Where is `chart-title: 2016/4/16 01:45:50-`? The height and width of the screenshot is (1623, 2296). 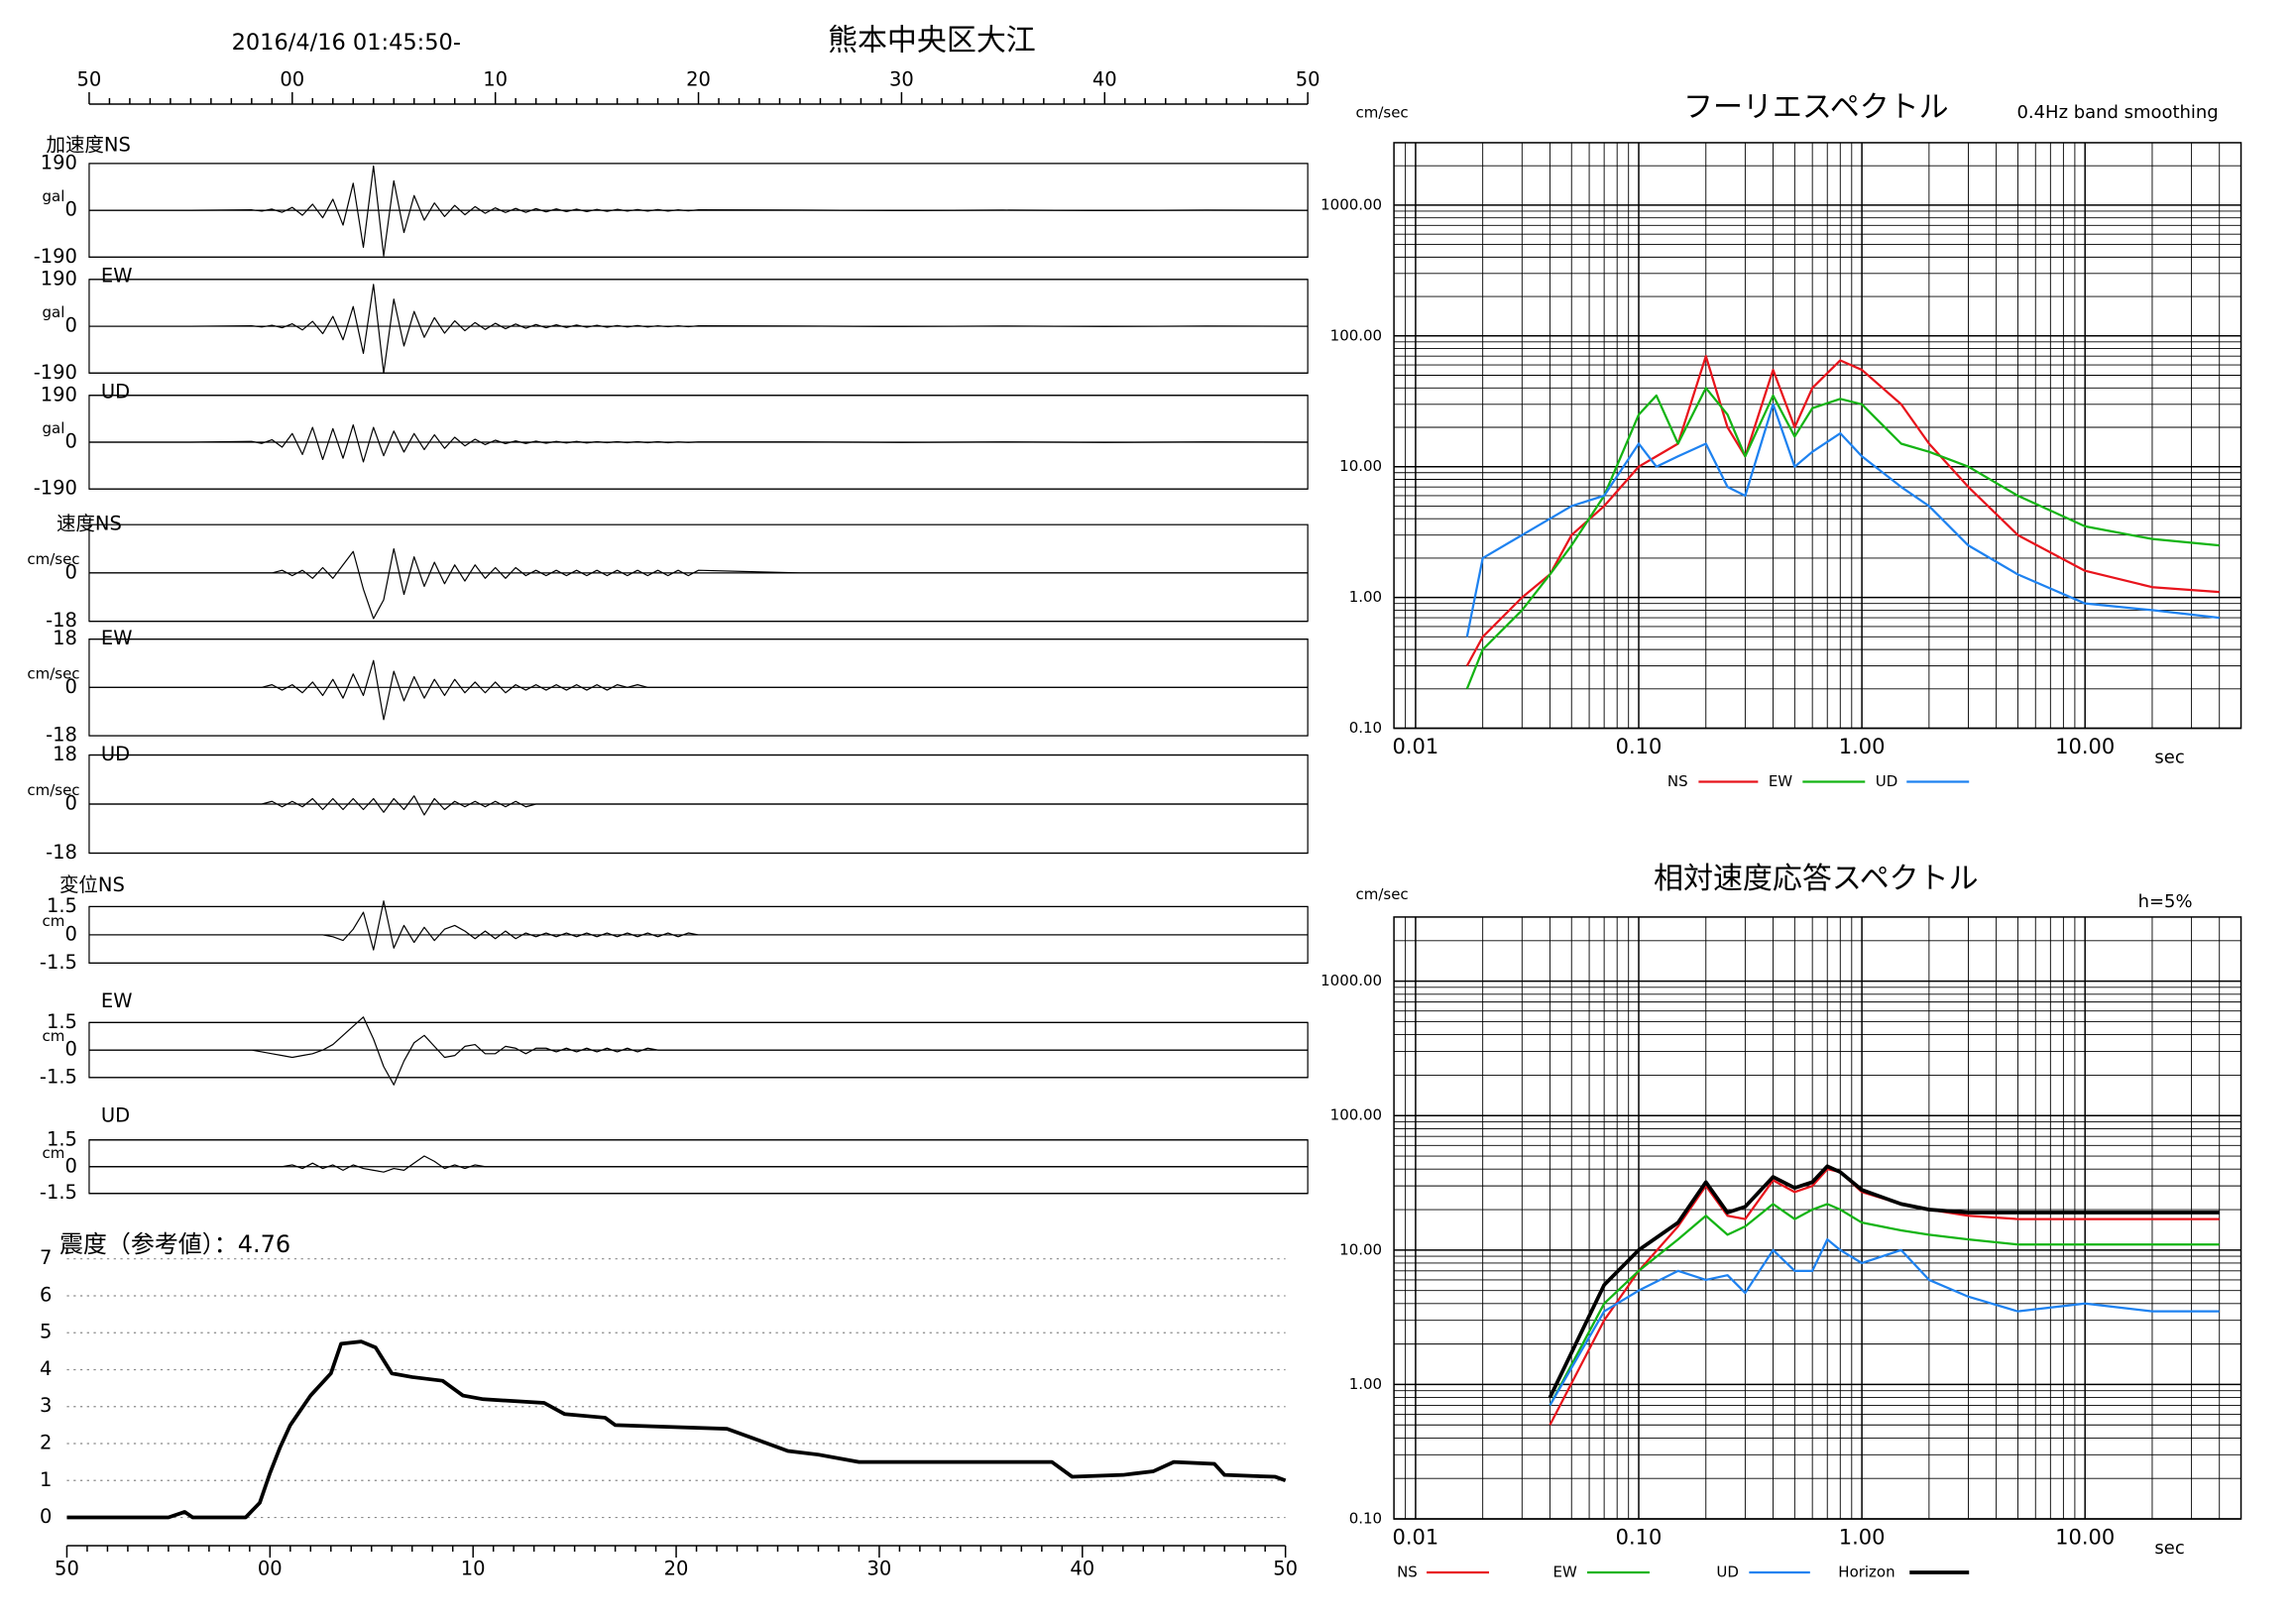 chart-title: 2016/4/16 01:45:50- is located at coordinates (347, 43).